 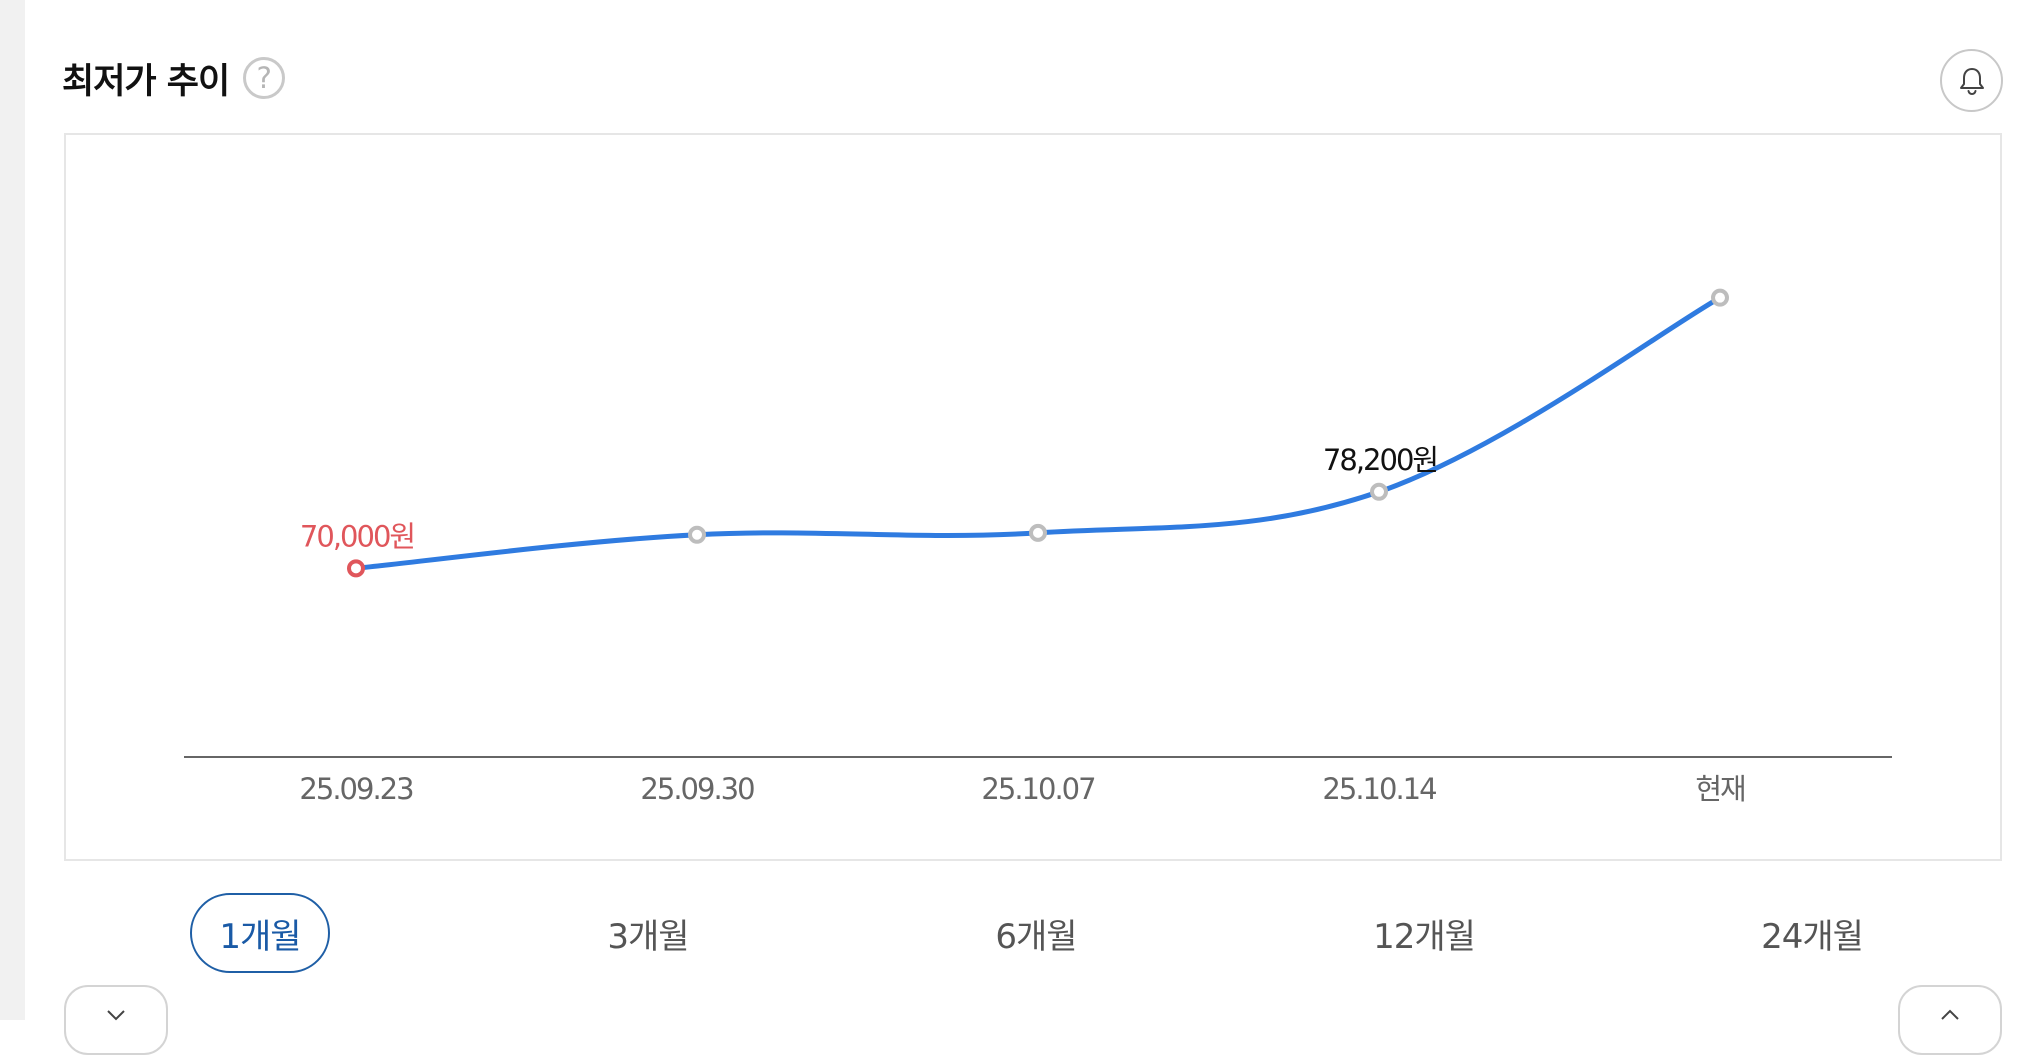 What do you see at coordinates (12, 510) in the screenshot?
I see `left-rail` at bounding box center [12, 510].